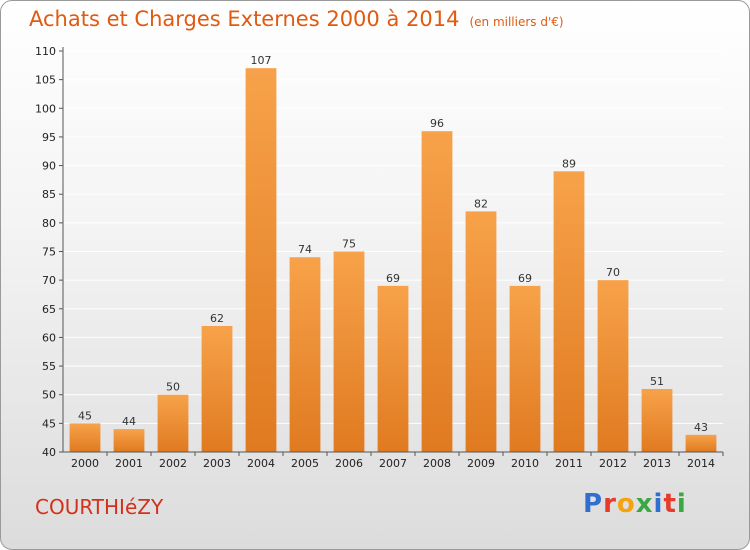 This screenshot has height=550, width=750. What do you see at coordinates (49, 252) in the screenshot?
I see `y-tick-label: 75` at bounding box center [49, 252].